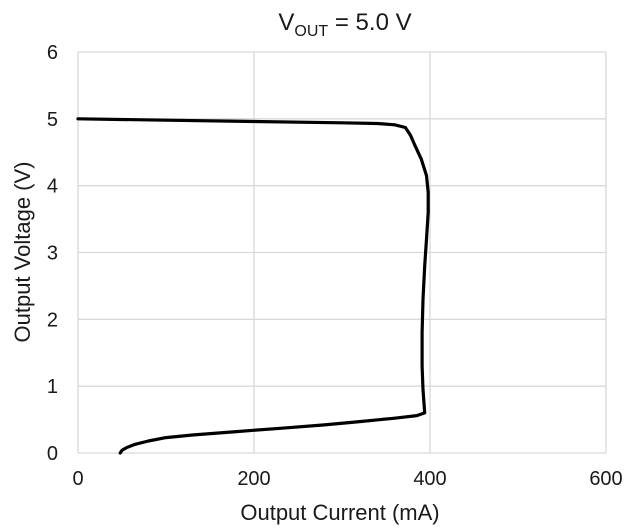 Image resolution: width=630 pixels, height=528 pixels. I want to click on y-axis-ticks: 0 1 2 3 4 5 6, so click(52, 253).